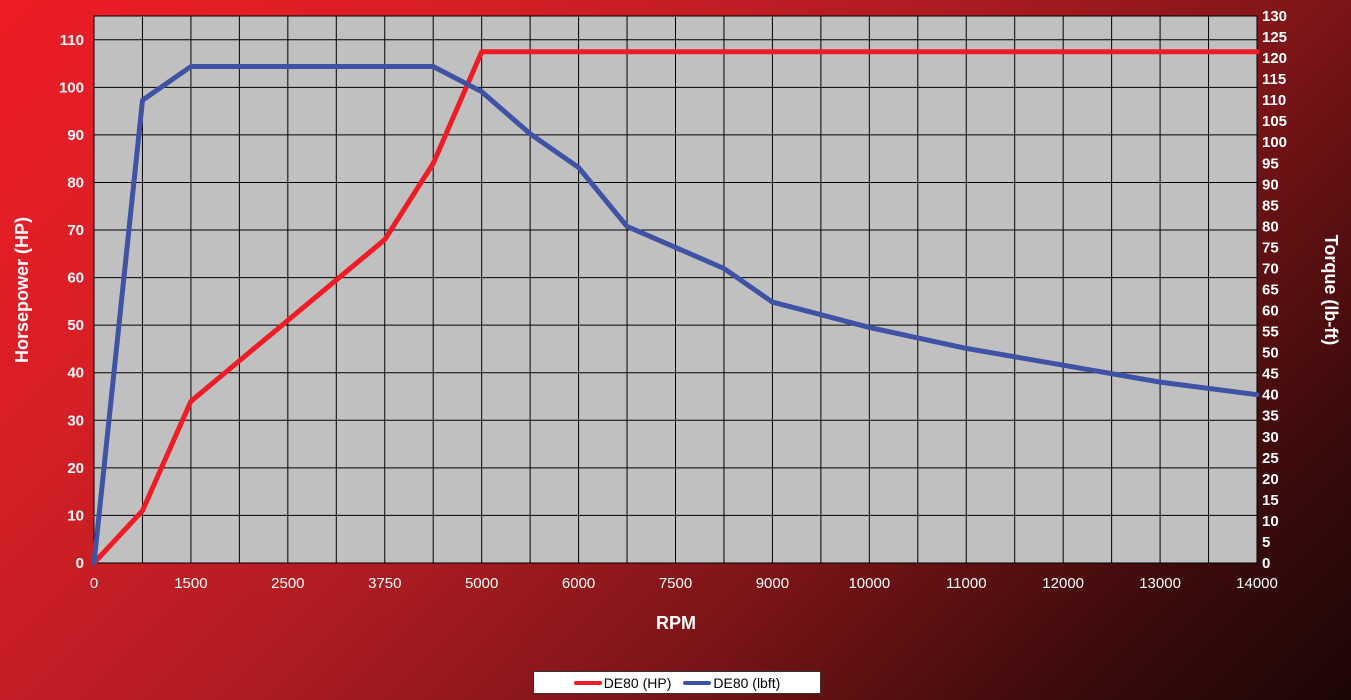 This screenshot has width=1351, height=700. What do you see at coordinates (1270, 205) in the screenshot?
I see `y2-tick-label: 85` at bounding box center [1270, 205].